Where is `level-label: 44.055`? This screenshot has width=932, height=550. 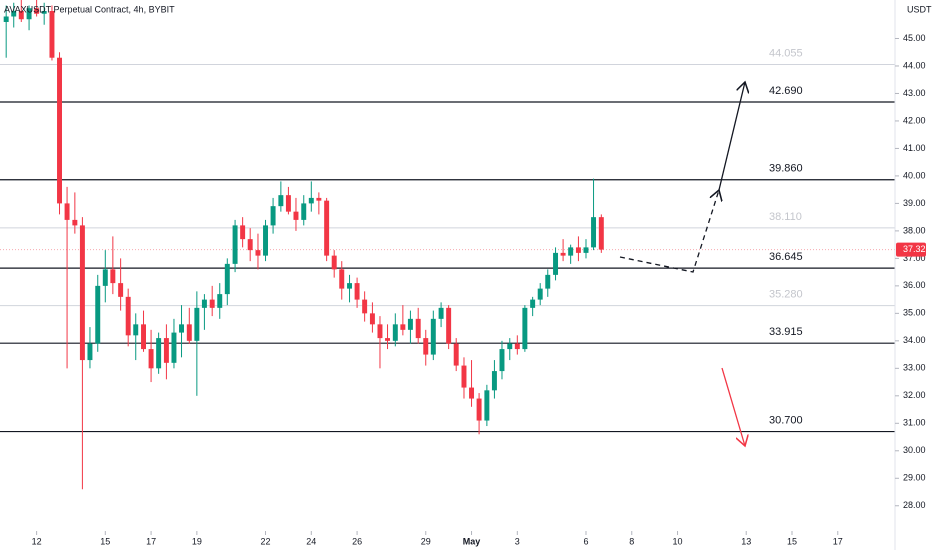
level-label: 44.055 is located at coordinates (786, 53).